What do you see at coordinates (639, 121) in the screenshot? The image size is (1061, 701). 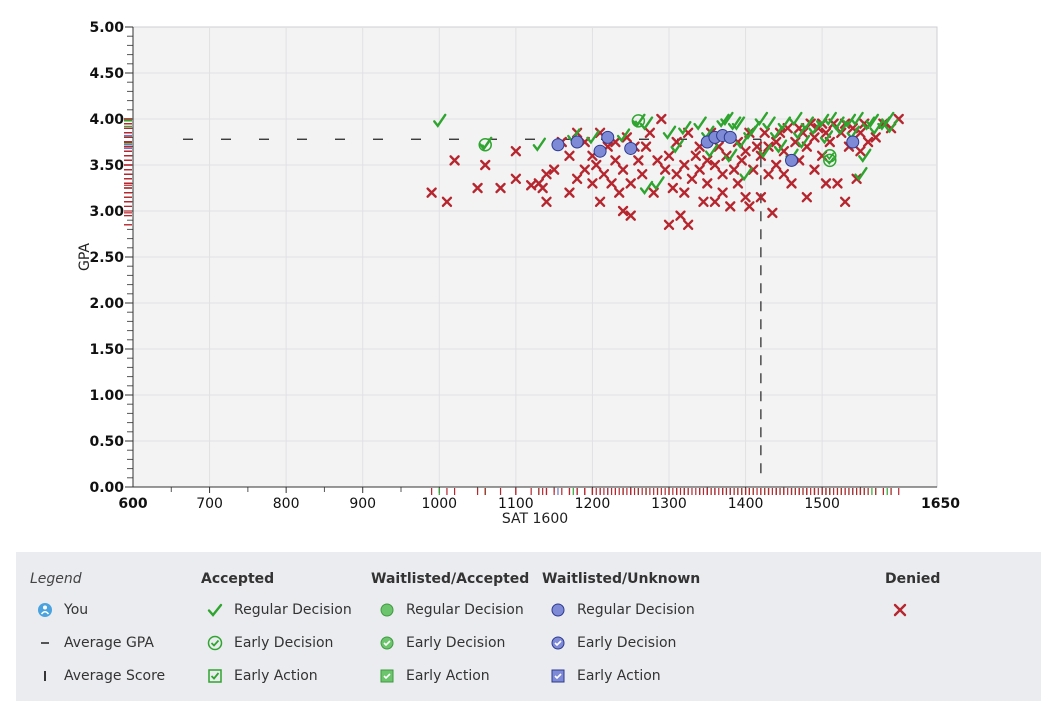 I see `accepted-ed-point` at bounding box center [639, 121].